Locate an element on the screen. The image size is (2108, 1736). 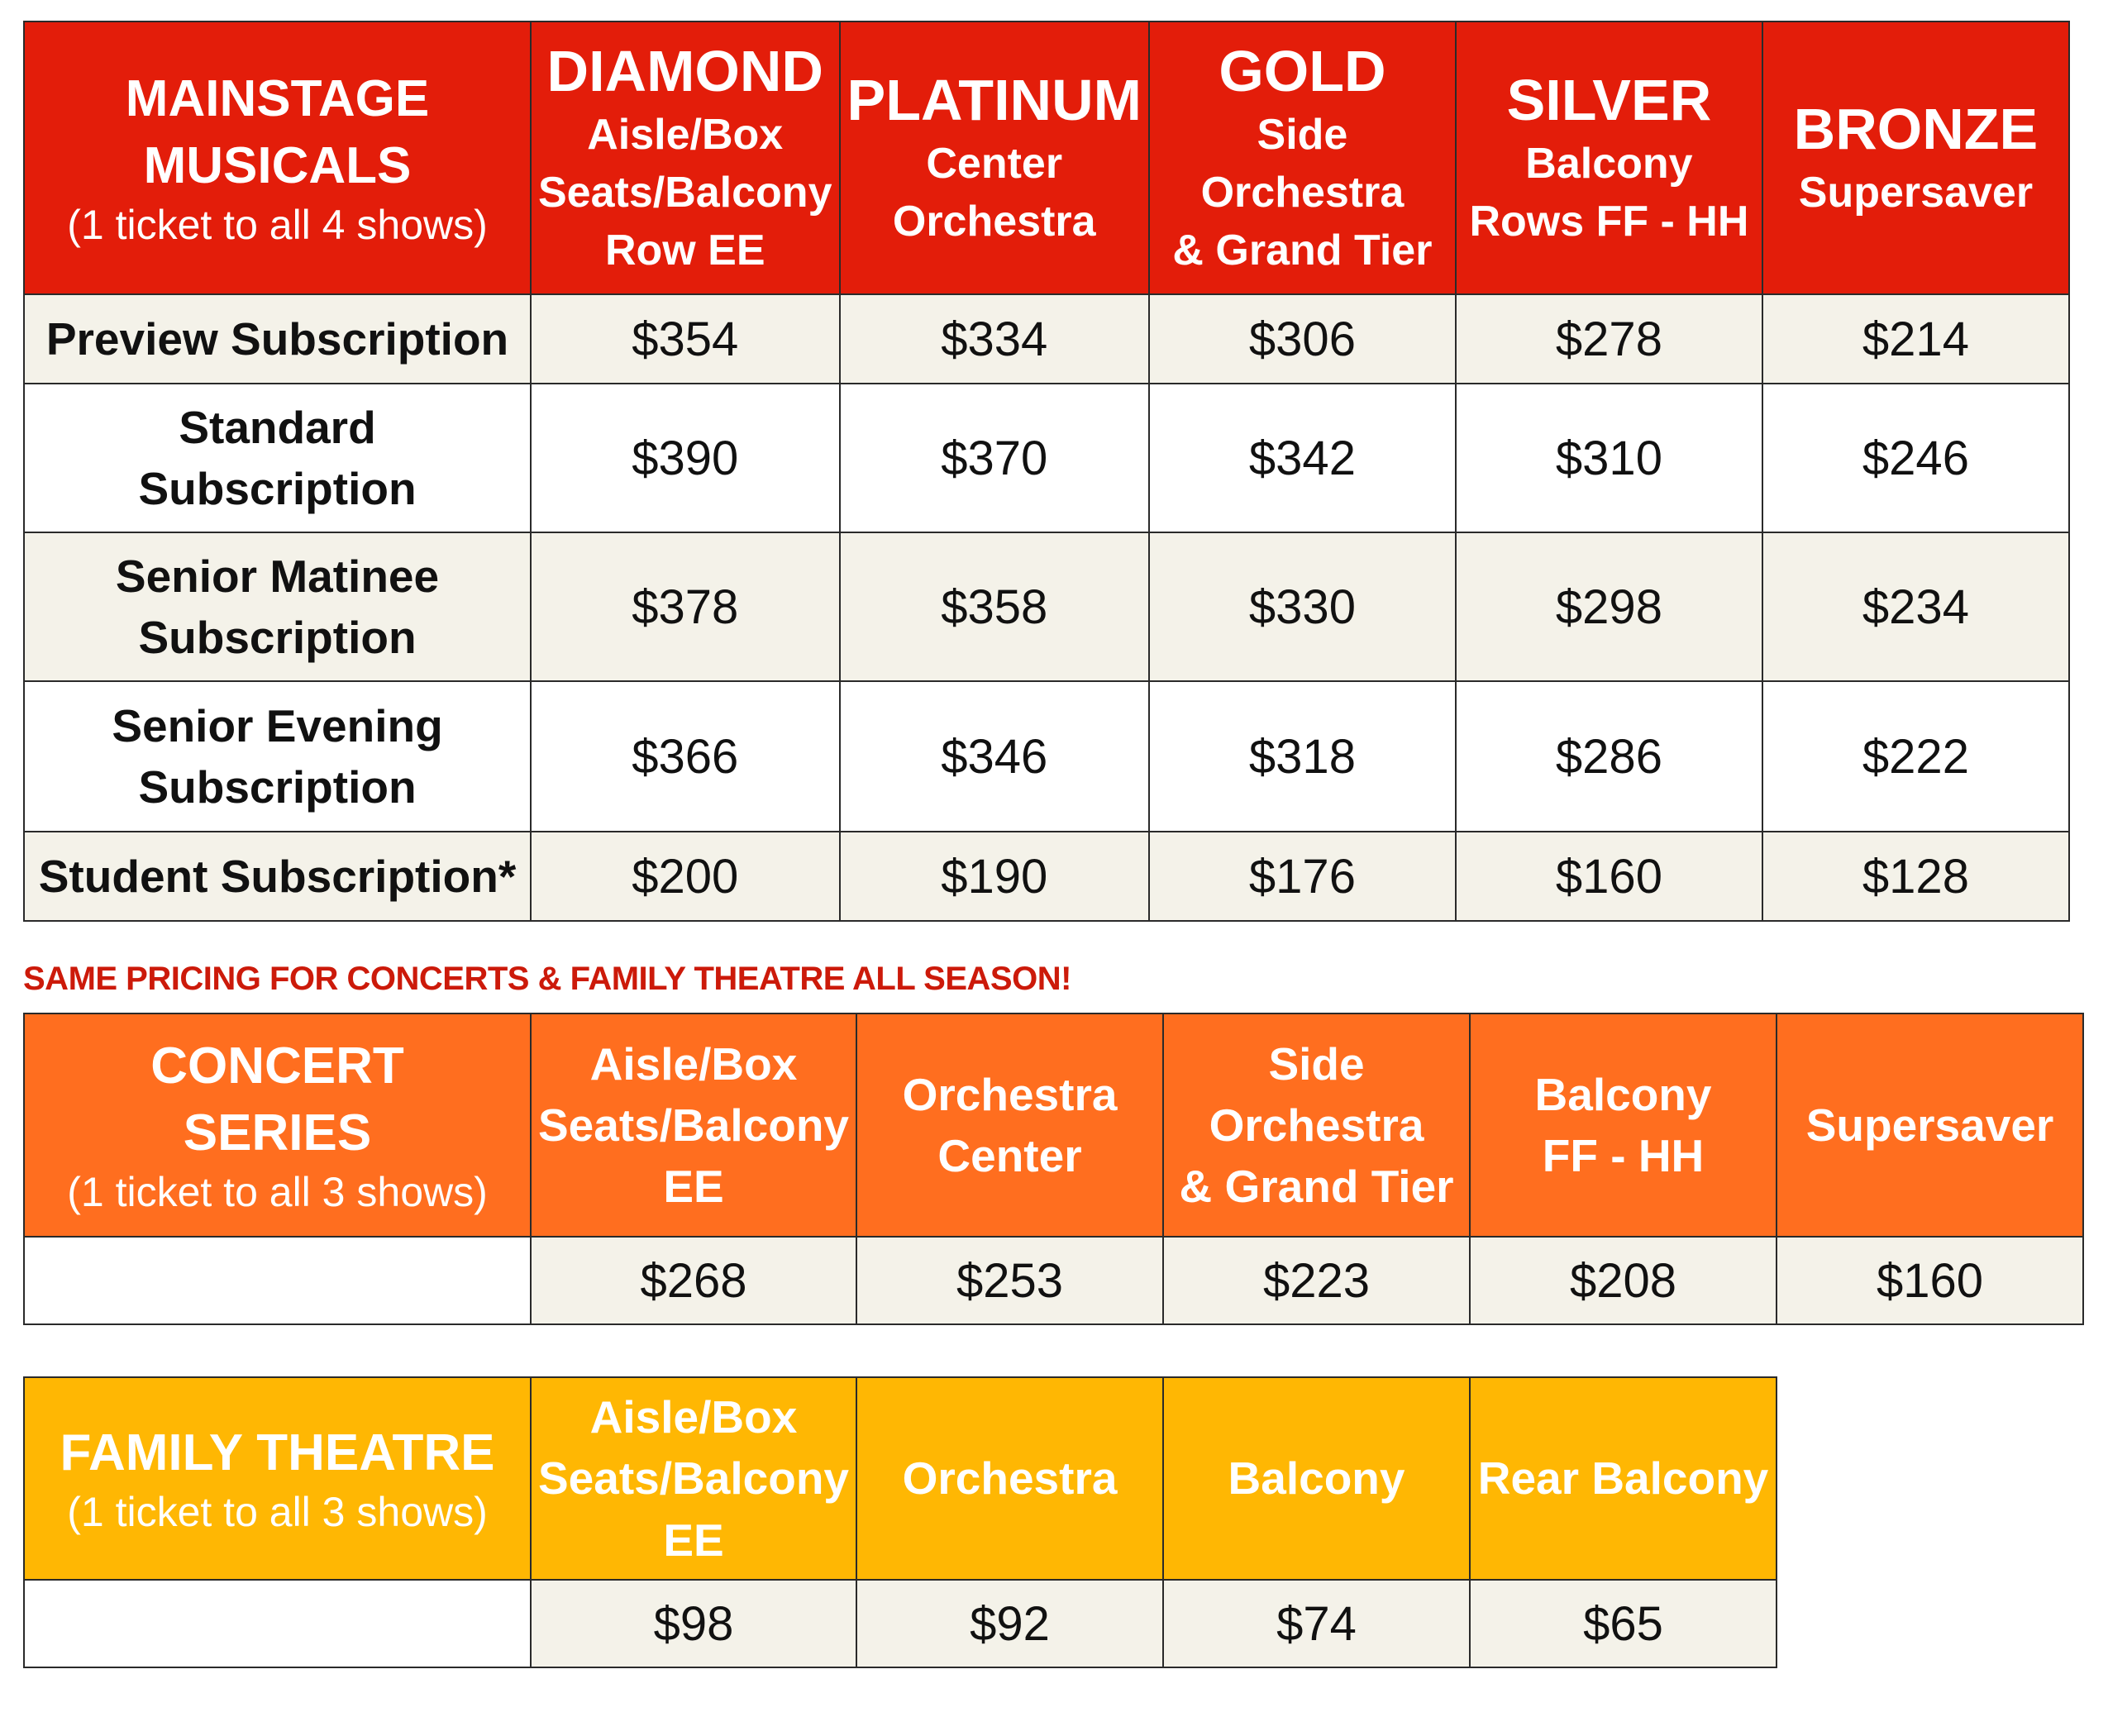
tier-header-silver: SILVER Balcony Rows FF - HH is located at coordinates (1608, 158).